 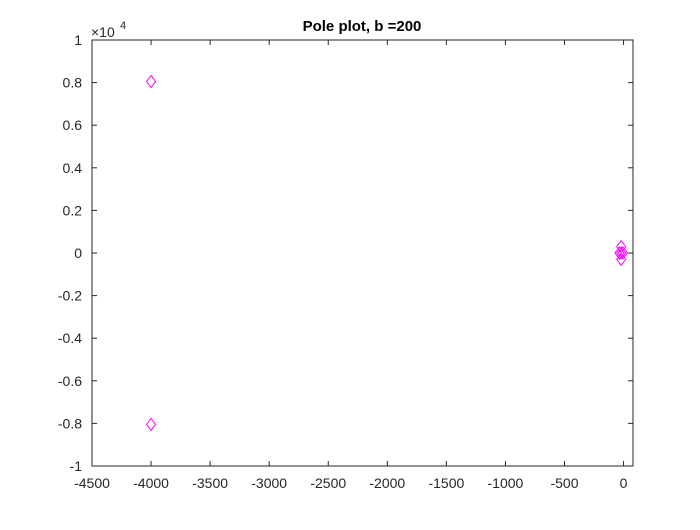 What do you see at coordinates (73, 83) in the screenshot?
I see `y-tick-label: 0.8` at bounding box center [73, 83].